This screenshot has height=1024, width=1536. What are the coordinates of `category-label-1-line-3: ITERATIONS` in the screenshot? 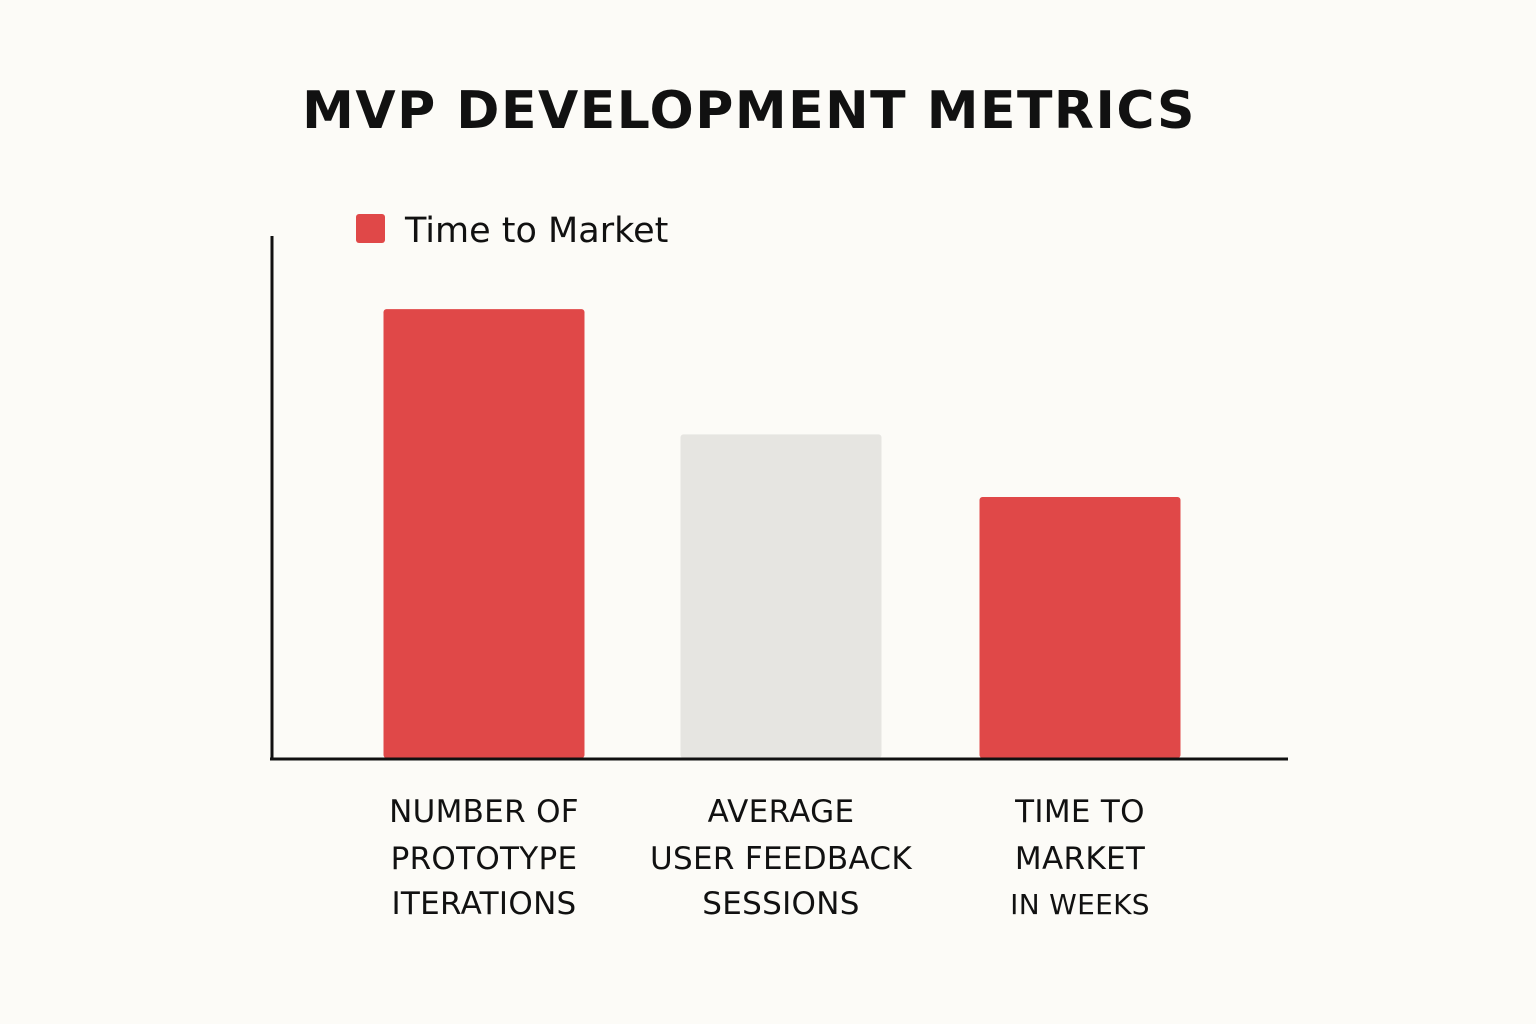 It's located at (483, 904).